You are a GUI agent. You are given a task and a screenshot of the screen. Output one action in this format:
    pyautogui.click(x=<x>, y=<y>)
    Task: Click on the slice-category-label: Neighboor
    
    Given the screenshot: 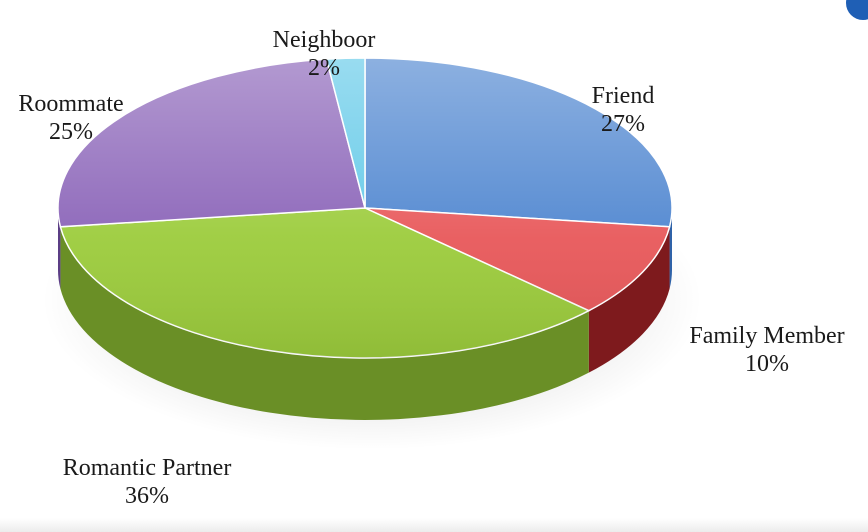 What is the action you would take?
    pyautogui.click(x=324, y=40)
    